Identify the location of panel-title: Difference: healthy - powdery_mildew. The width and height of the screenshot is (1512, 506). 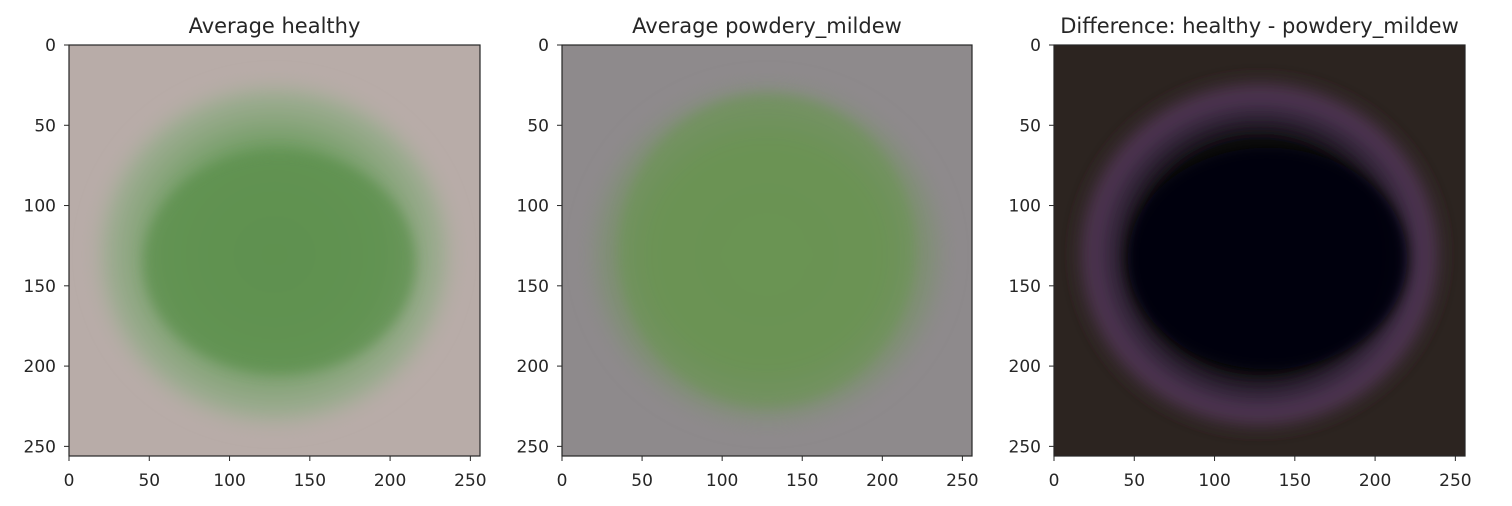
(1259, 26).